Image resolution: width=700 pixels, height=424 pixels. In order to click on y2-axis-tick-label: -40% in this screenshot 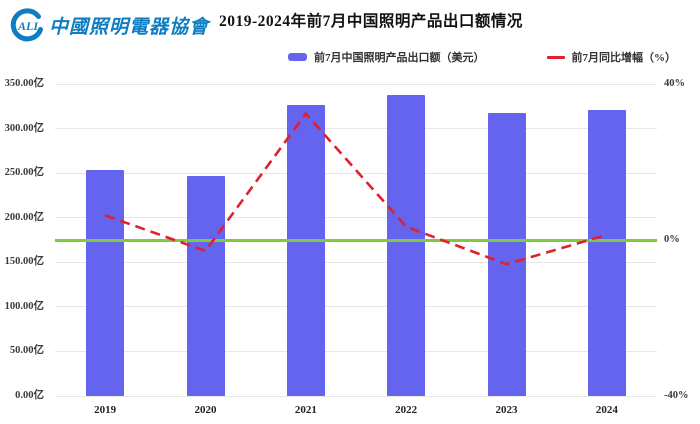, I will do `click(676, 395)`.